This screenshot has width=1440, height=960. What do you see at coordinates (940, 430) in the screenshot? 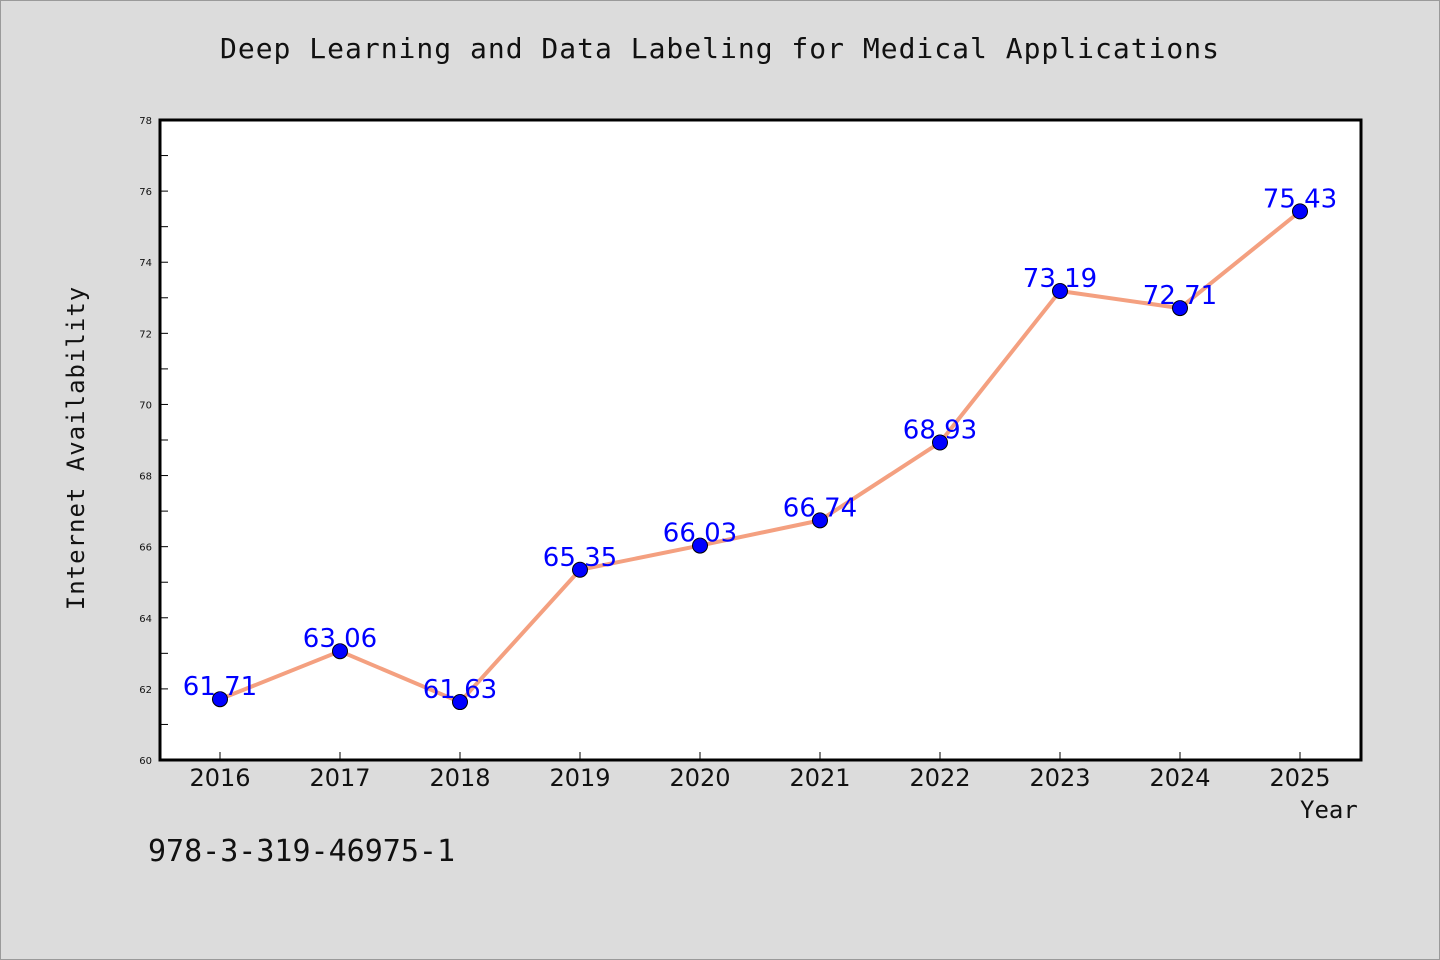
I see `data-label: 68.93` at bounding box center [940, 430].